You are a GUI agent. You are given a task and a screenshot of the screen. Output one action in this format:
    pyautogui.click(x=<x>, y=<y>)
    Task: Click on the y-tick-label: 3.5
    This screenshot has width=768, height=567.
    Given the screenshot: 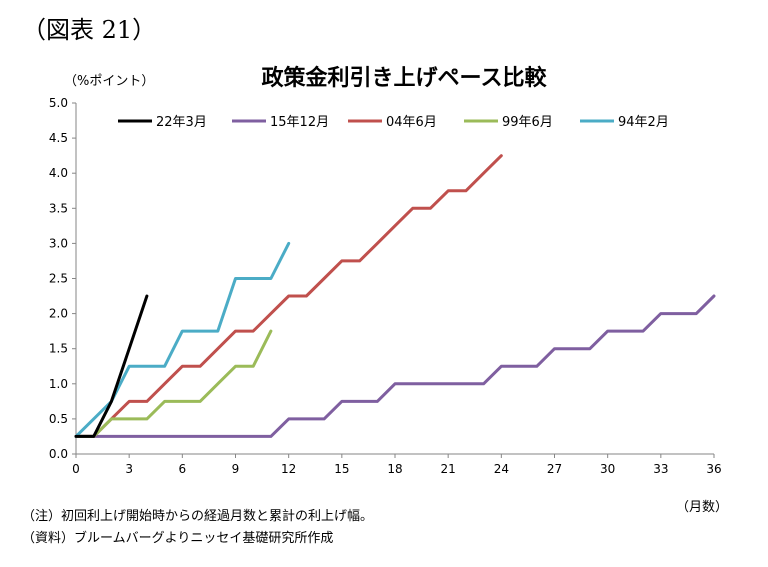 What is the action you would take?
    pyautogui.click(x=58, y=208)
    